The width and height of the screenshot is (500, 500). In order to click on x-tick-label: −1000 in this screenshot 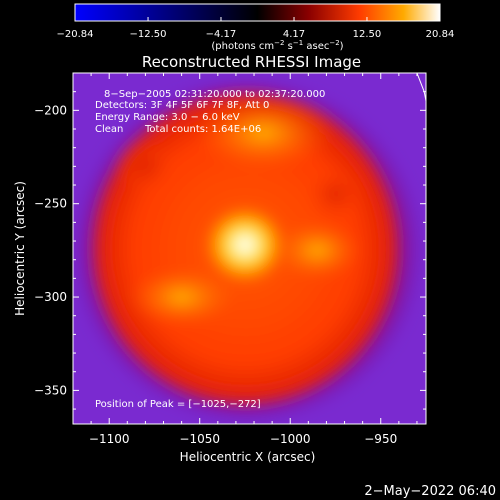, I will do `click(290, 439)`.